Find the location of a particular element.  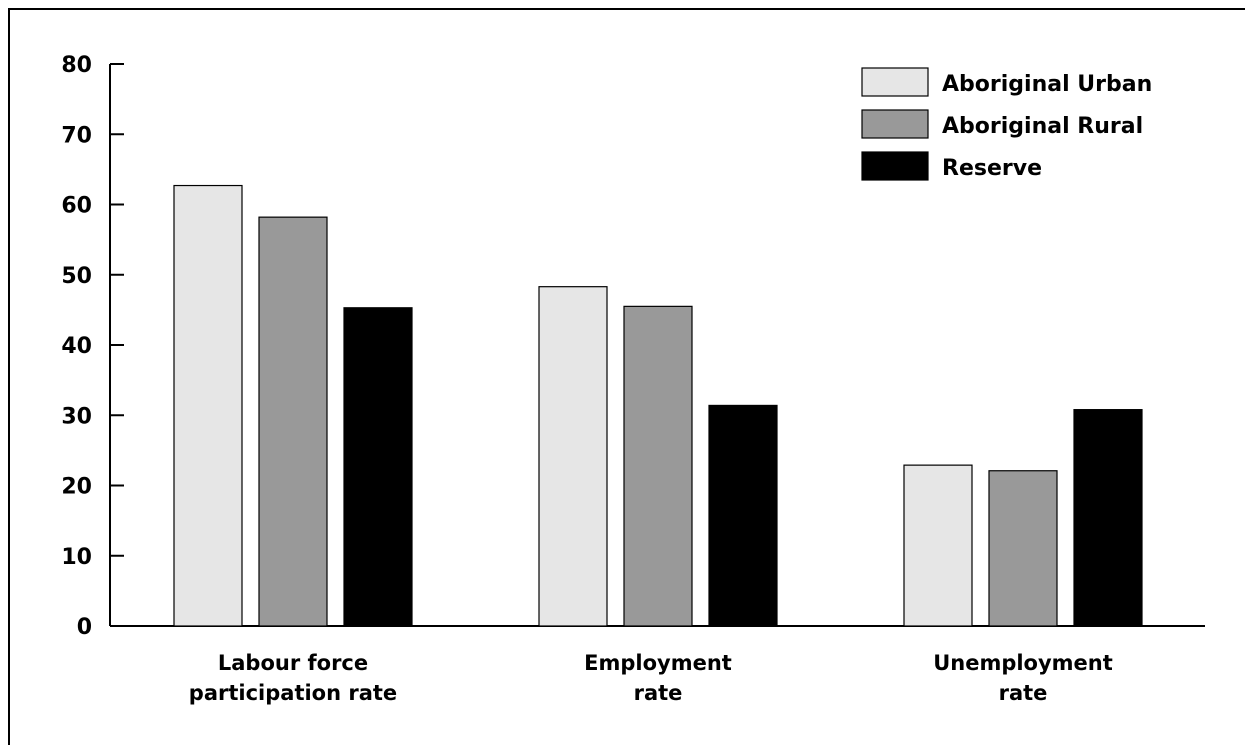

legend-label: Reserve is located at coordinates (992, 168).